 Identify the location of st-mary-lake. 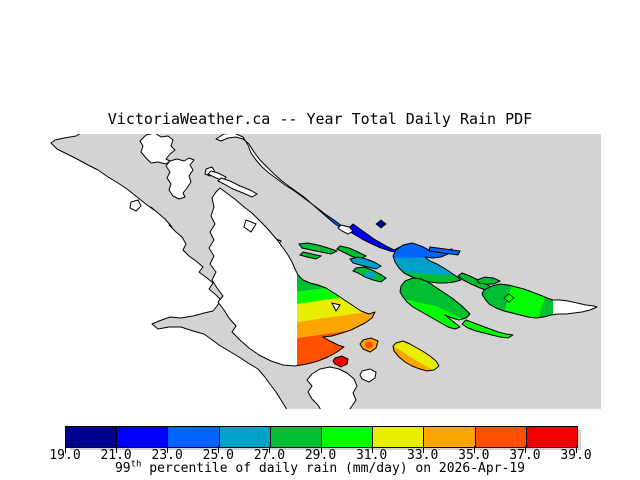
(336, 307).